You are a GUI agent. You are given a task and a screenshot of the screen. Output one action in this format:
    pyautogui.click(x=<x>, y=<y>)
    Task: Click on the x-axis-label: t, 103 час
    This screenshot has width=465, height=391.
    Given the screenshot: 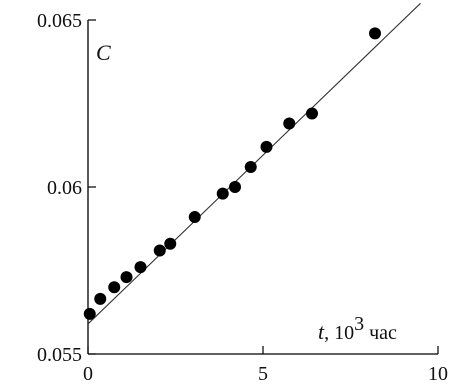 What is the action you would take?
    pyautogui.click(x=357, y=328)
    